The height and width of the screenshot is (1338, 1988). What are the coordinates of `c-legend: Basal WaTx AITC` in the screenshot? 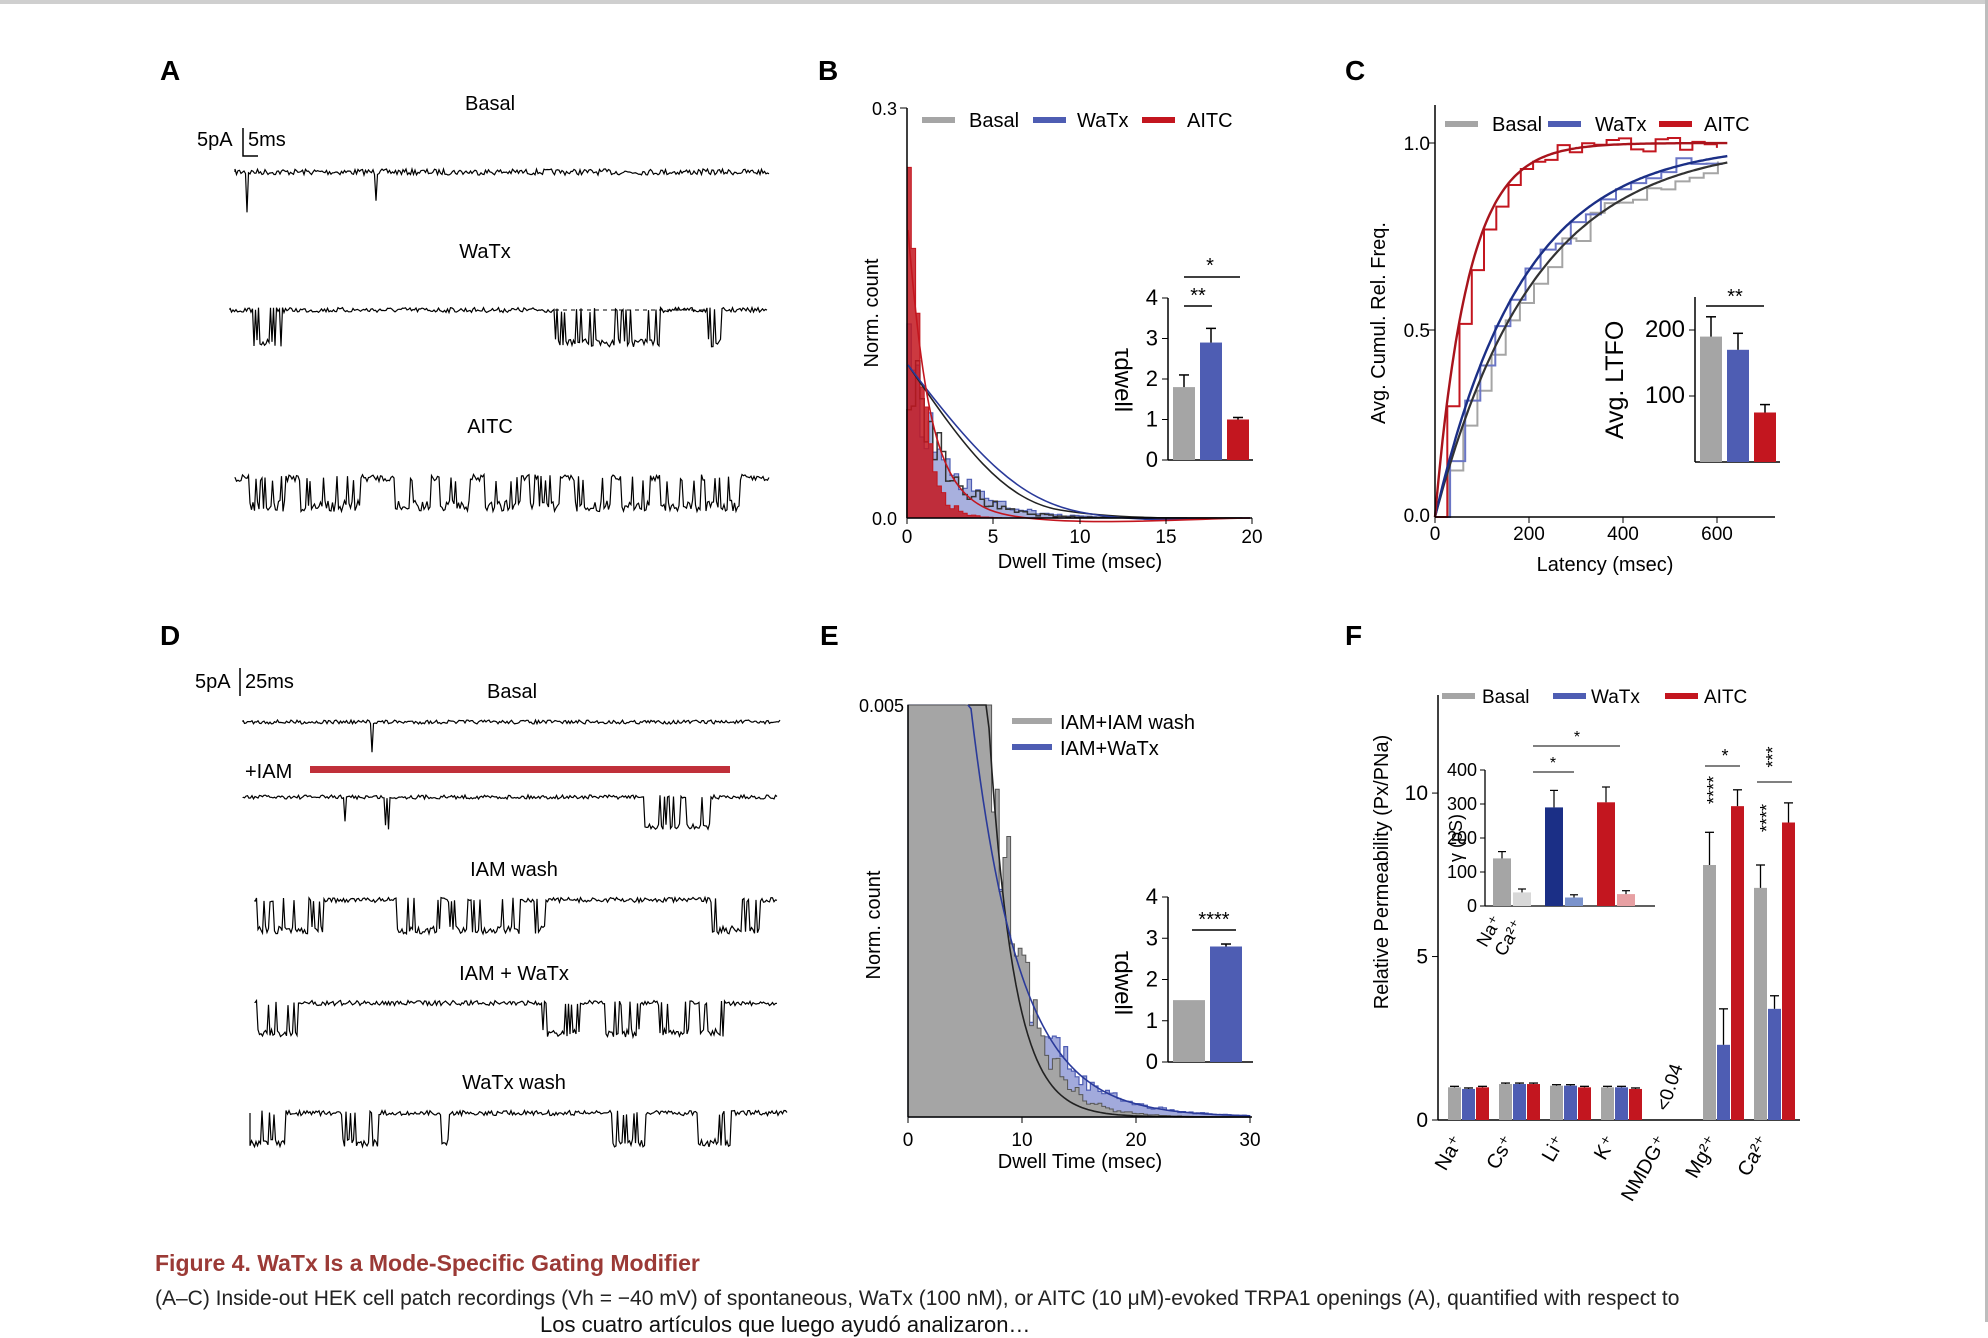 It's located at (1597, 125).